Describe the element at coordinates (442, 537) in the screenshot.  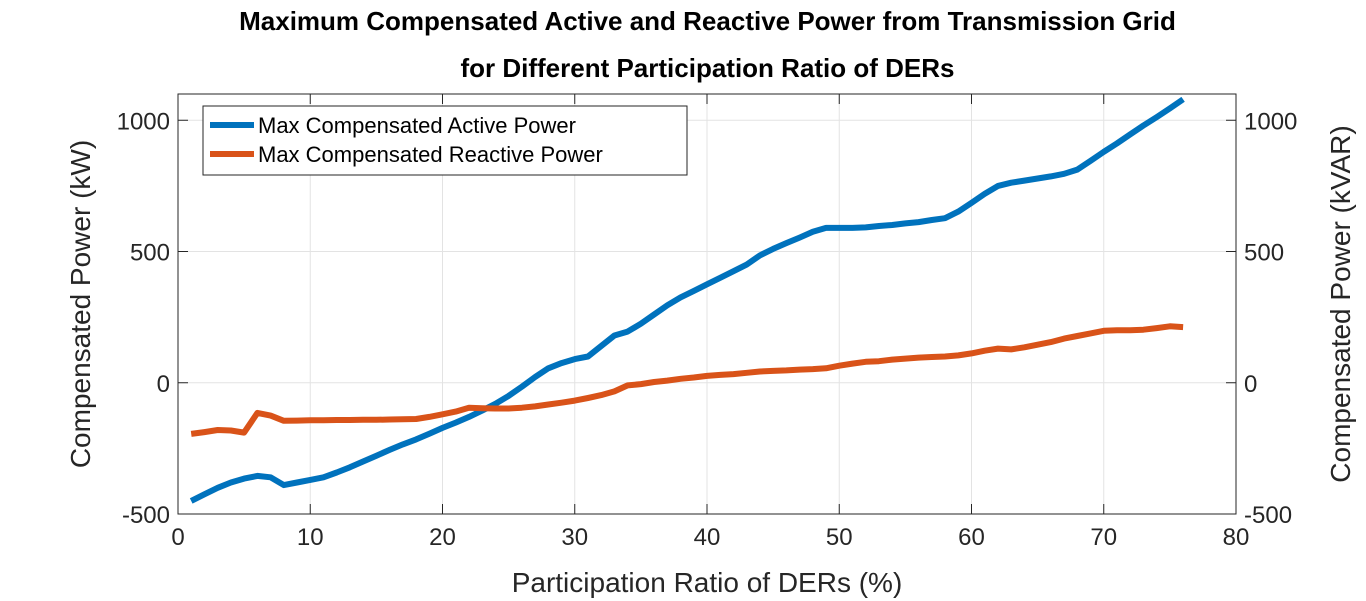
I see `x-tick-label: 20` at that location.